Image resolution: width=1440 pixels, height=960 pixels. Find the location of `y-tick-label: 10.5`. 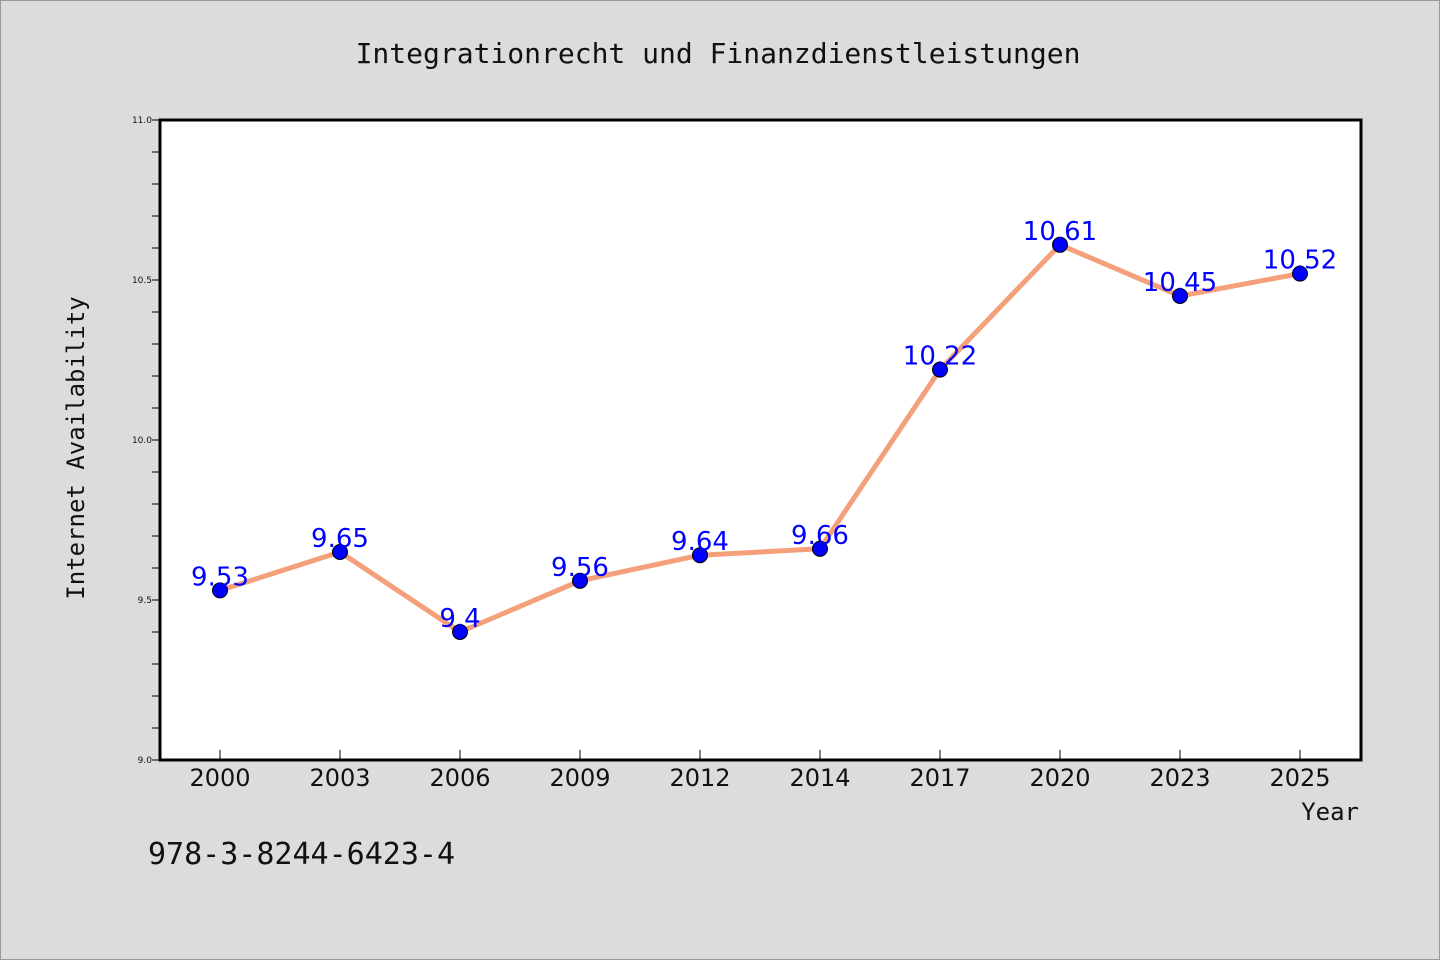

y-tick-label: 10.5 is located at coordinates (142, 281).